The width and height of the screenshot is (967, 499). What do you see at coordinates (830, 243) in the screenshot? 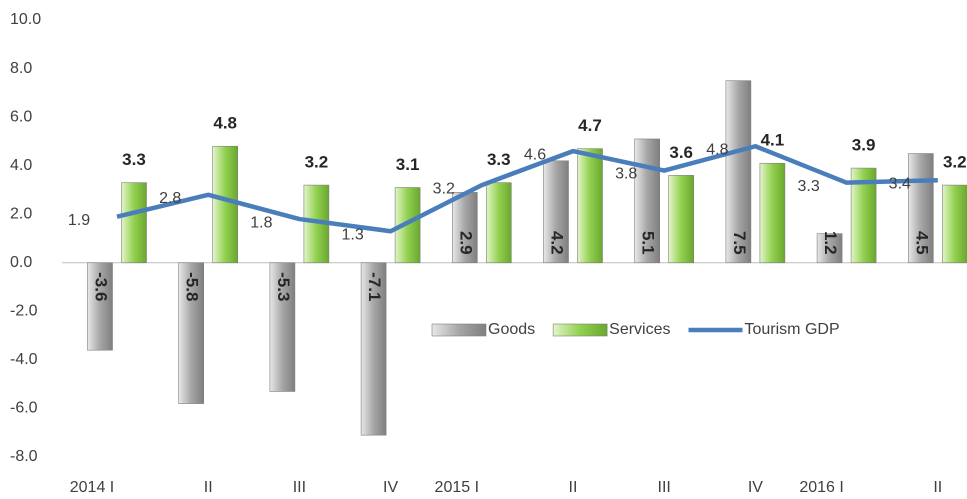
I see `data-label: 1.2` at bounding box center [830, 243].